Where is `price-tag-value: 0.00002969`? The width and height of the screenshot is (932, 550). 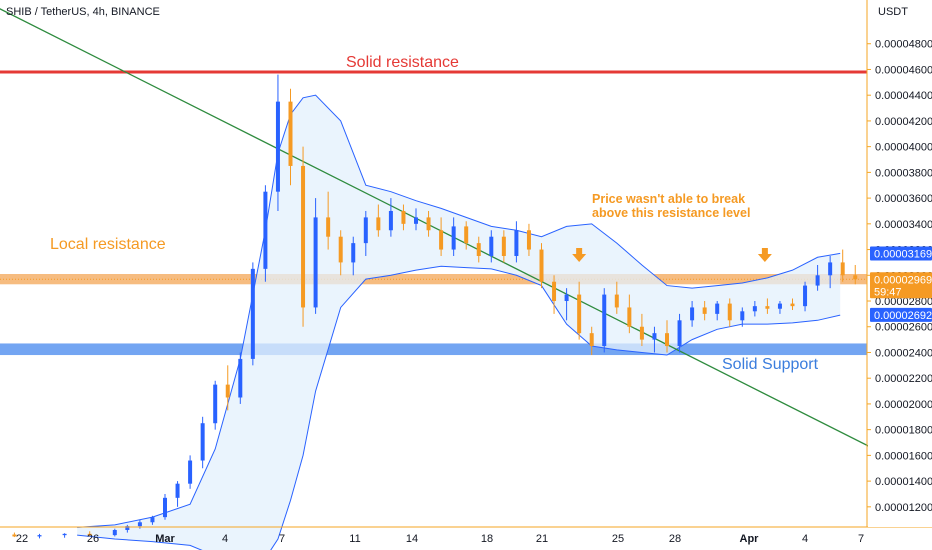
price-tag-value: 0.00002969 is located at coordinates (903, 280).